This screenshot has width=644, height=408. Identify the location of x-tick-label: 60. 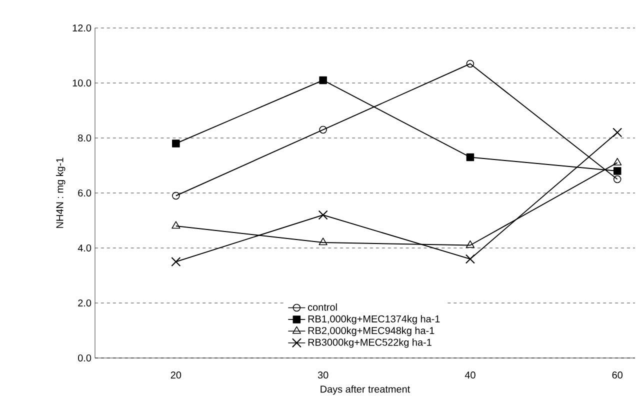
(617, 375).